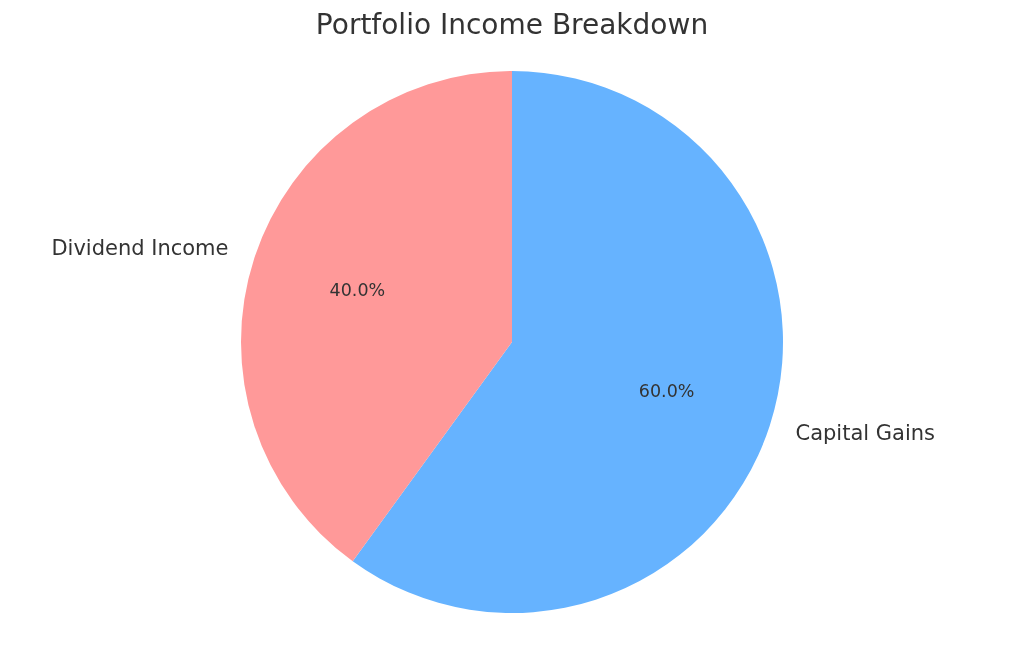  What do you see at coordinates (512, 25) in the screenshot?
I see `chart-title: Portfolio Income Breakdown` at bounding box center [512, 25].